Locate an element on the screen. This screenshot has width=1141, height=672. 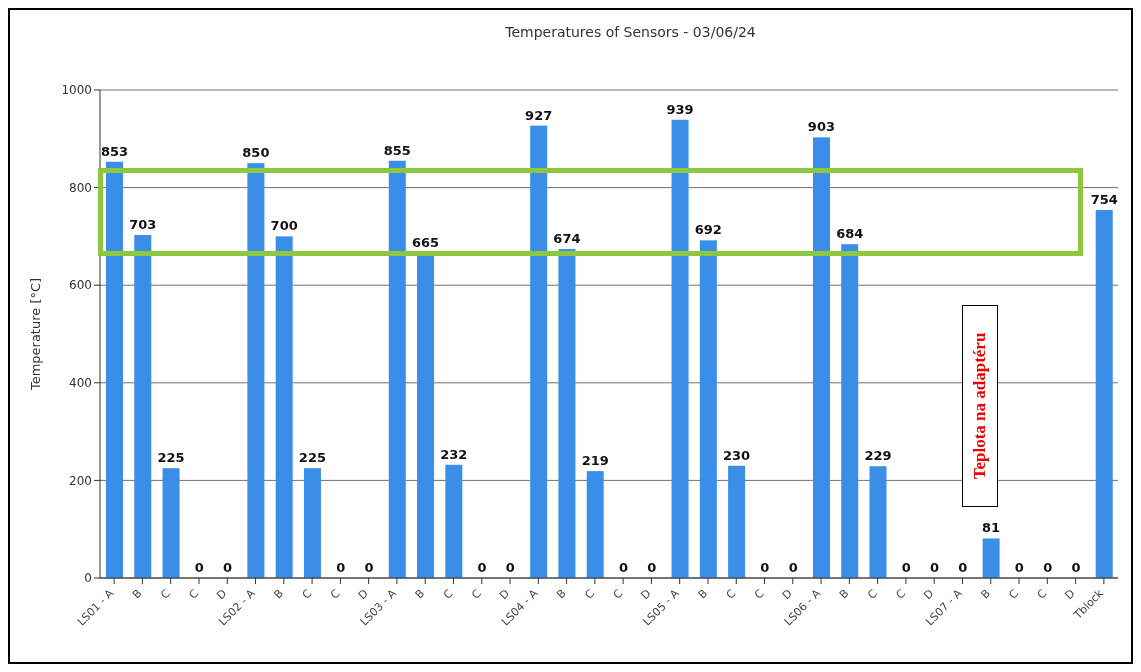
chart-title: Temperatures of Sensors - 03/06/24 is located at coordinates (630, 32).